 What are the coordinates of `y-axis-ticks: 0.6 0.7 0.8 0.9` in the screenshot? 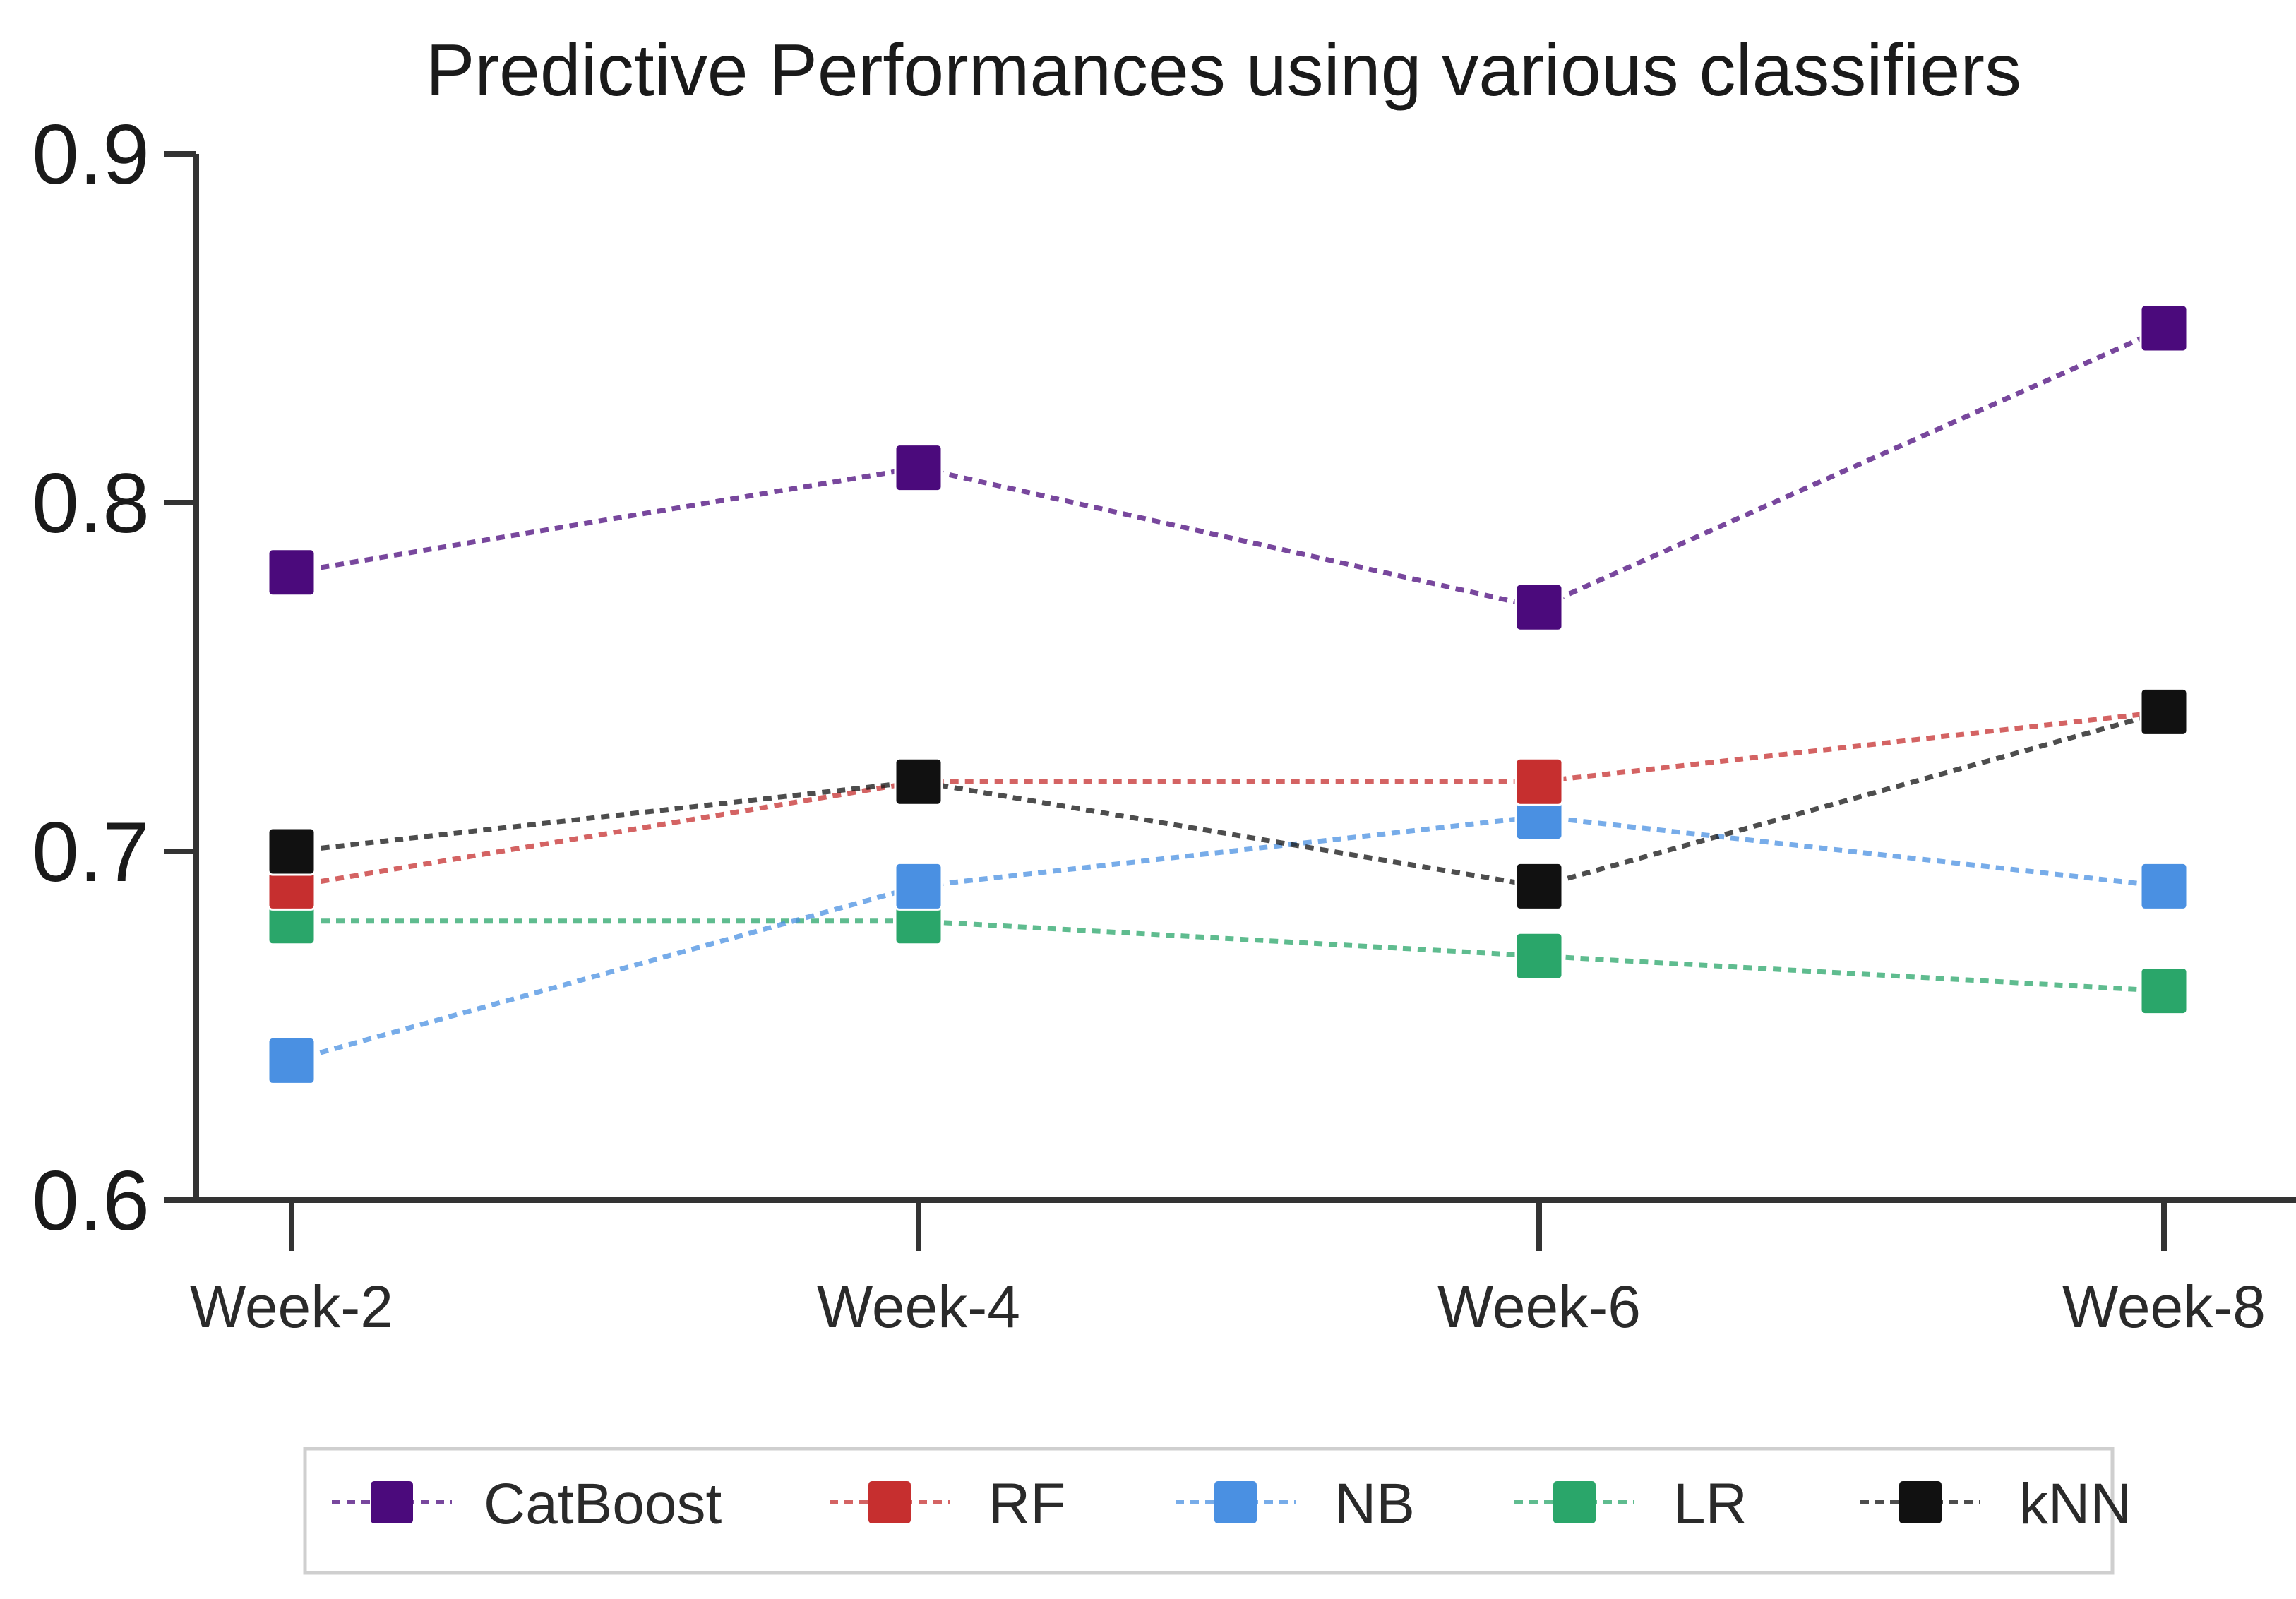 It's located at (114, 677).